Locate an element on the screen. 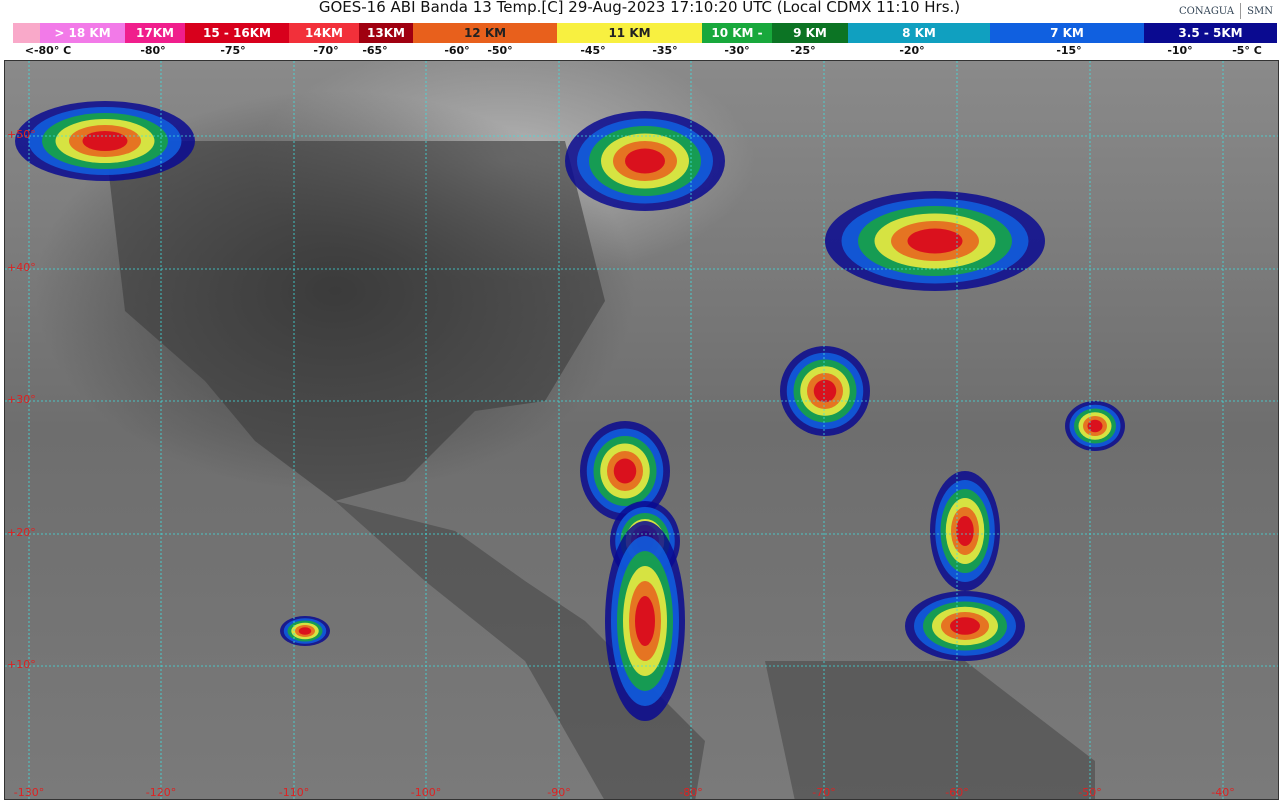  legend-tick: -80° is located at coordinates (153, 50).